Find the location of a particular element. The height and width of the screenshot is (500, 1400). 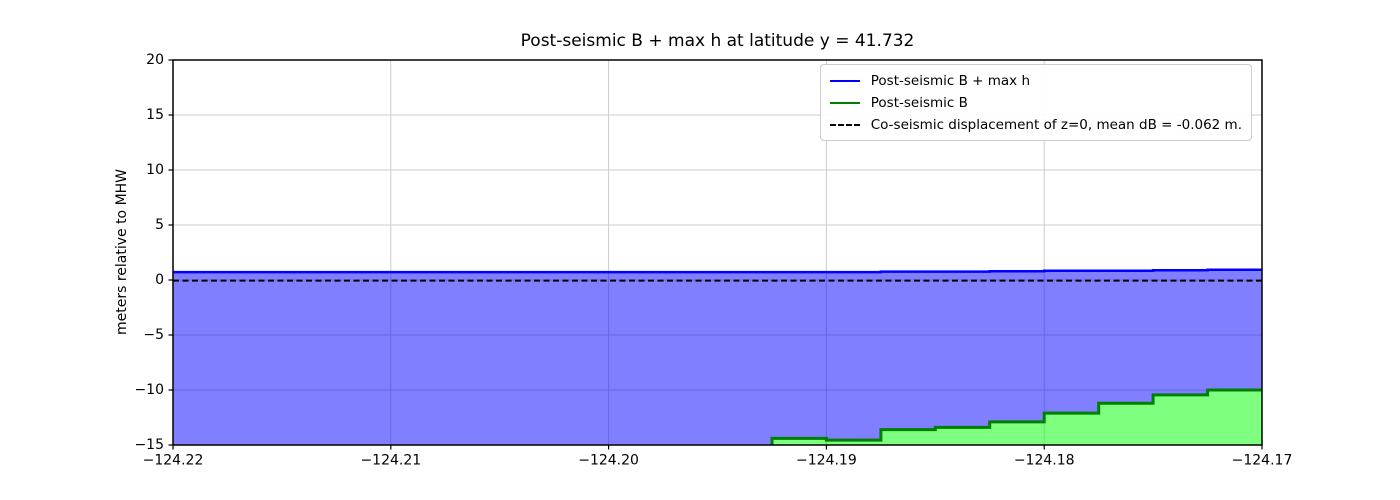

y-tick-label: 10 is located at coordinates (155, 170).